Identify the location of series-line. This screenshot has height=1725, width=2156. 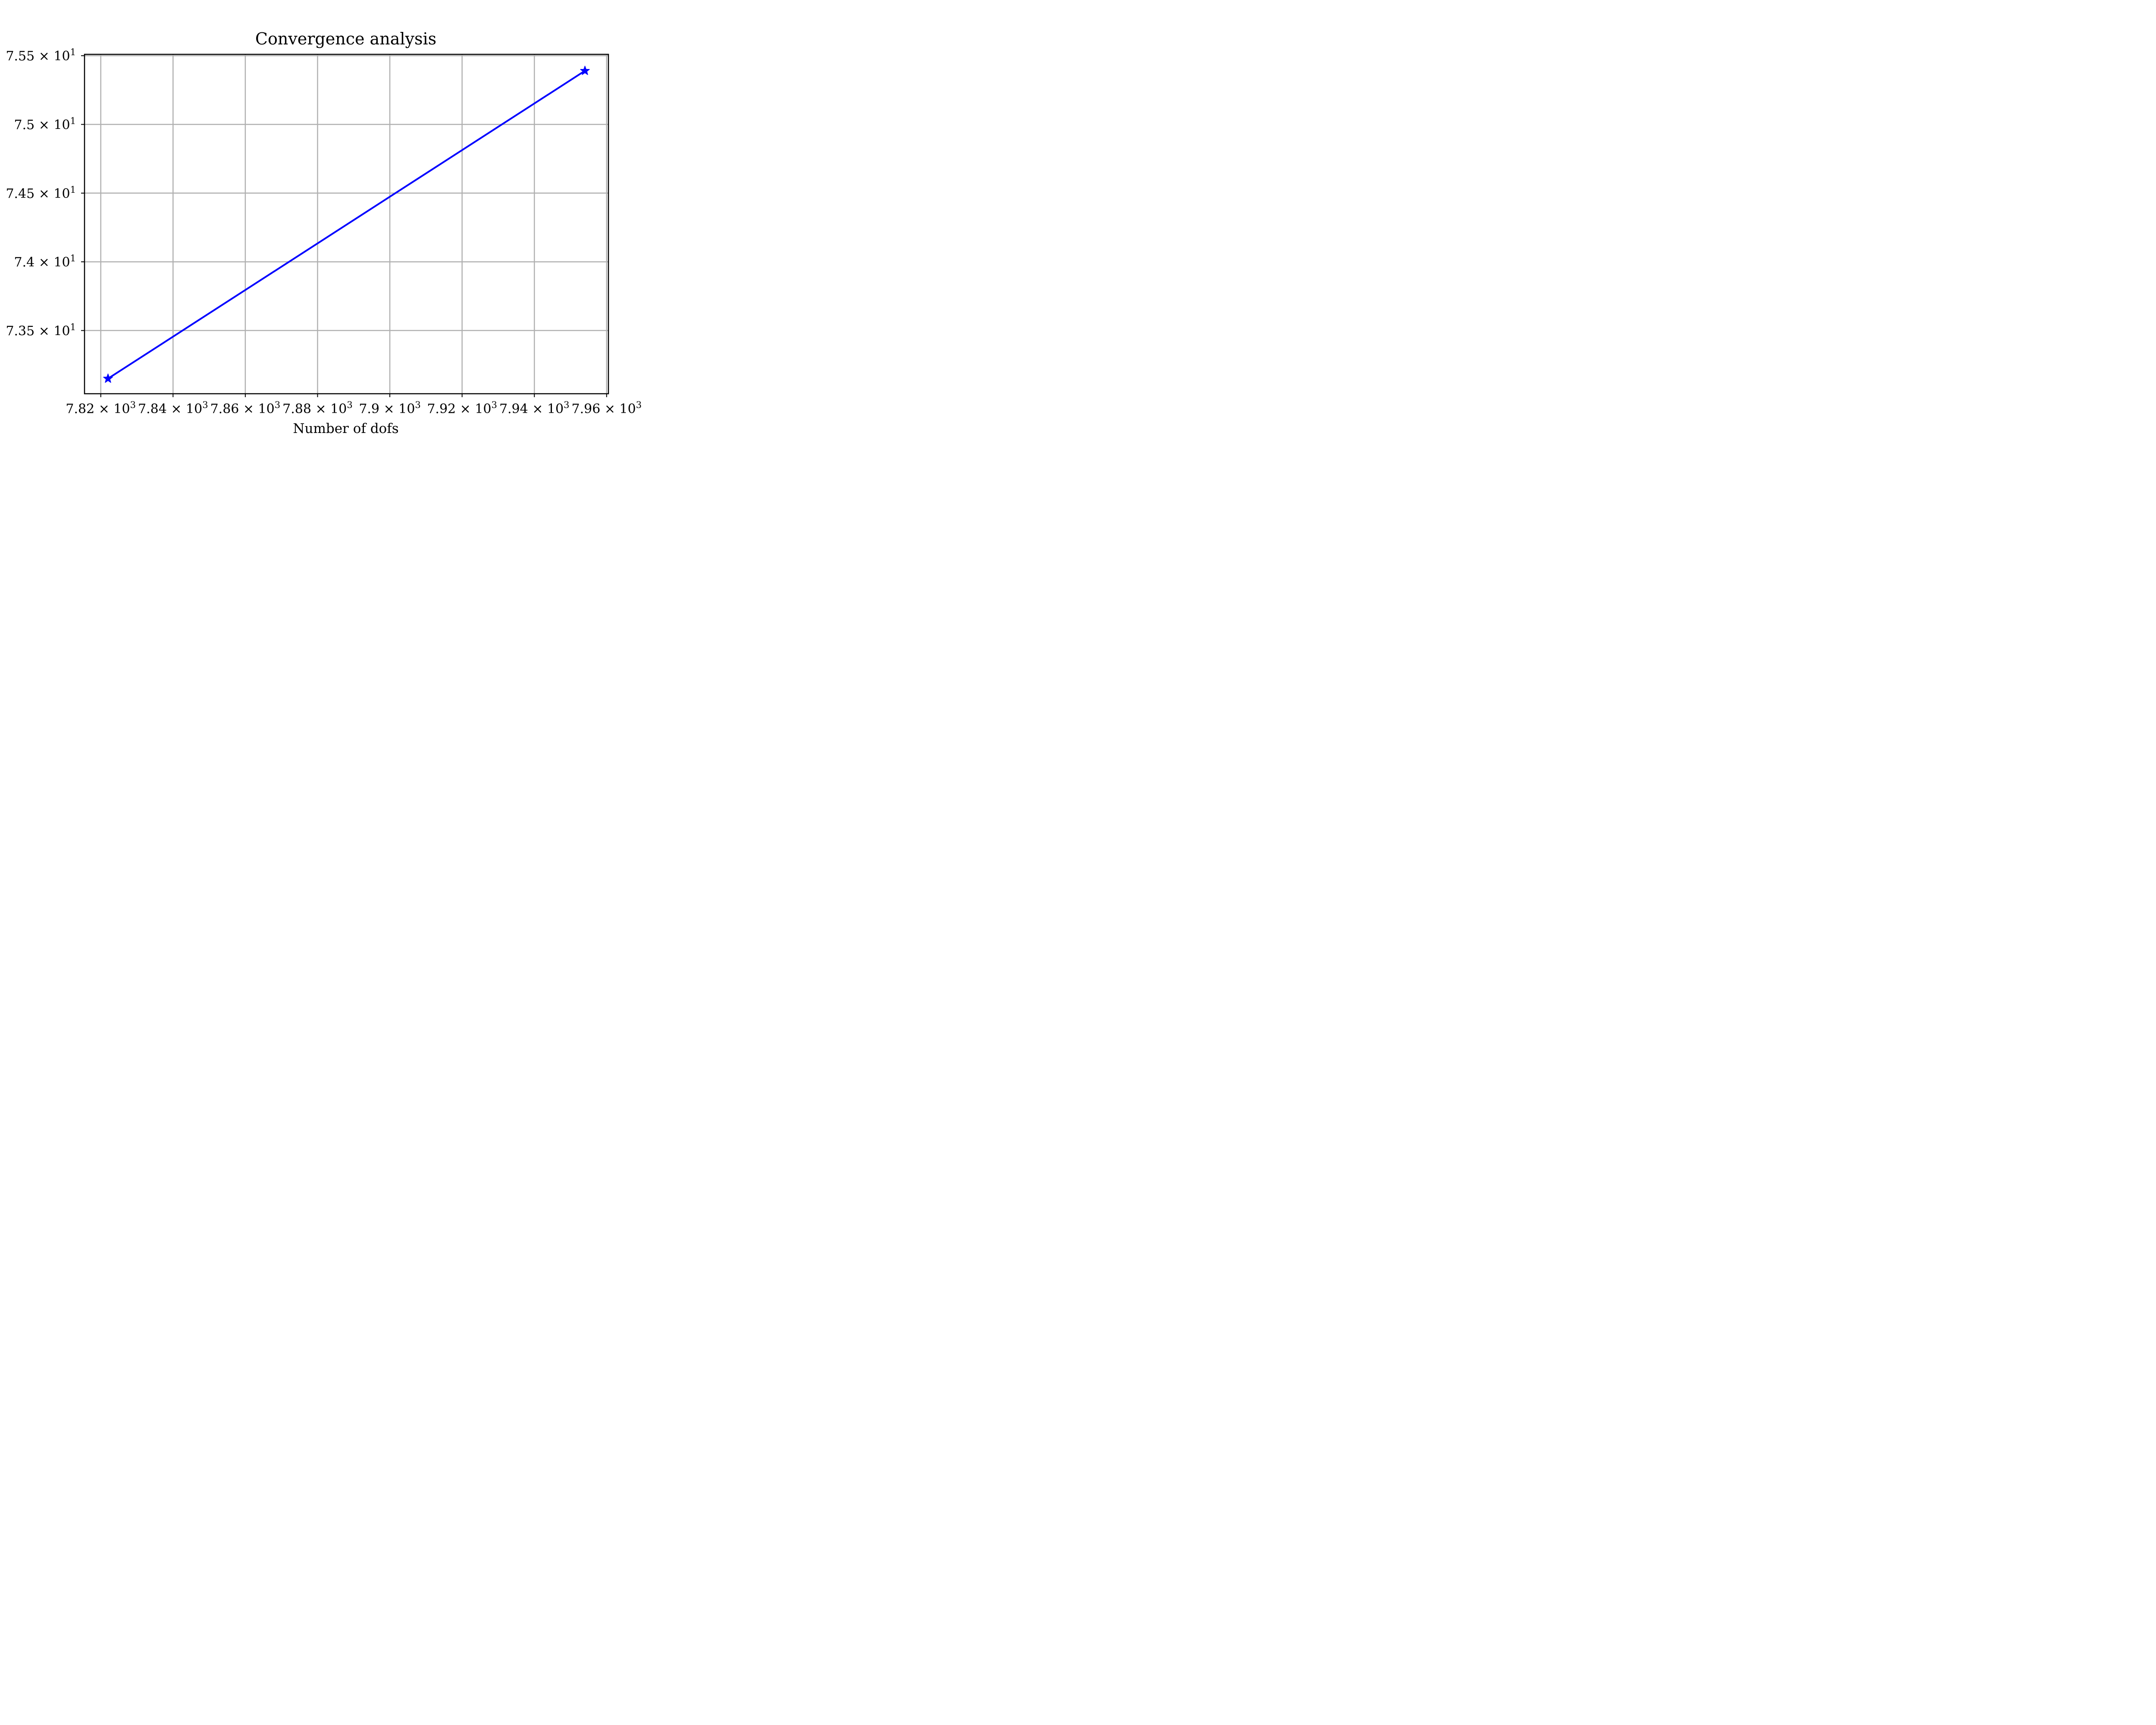
(346, 225).